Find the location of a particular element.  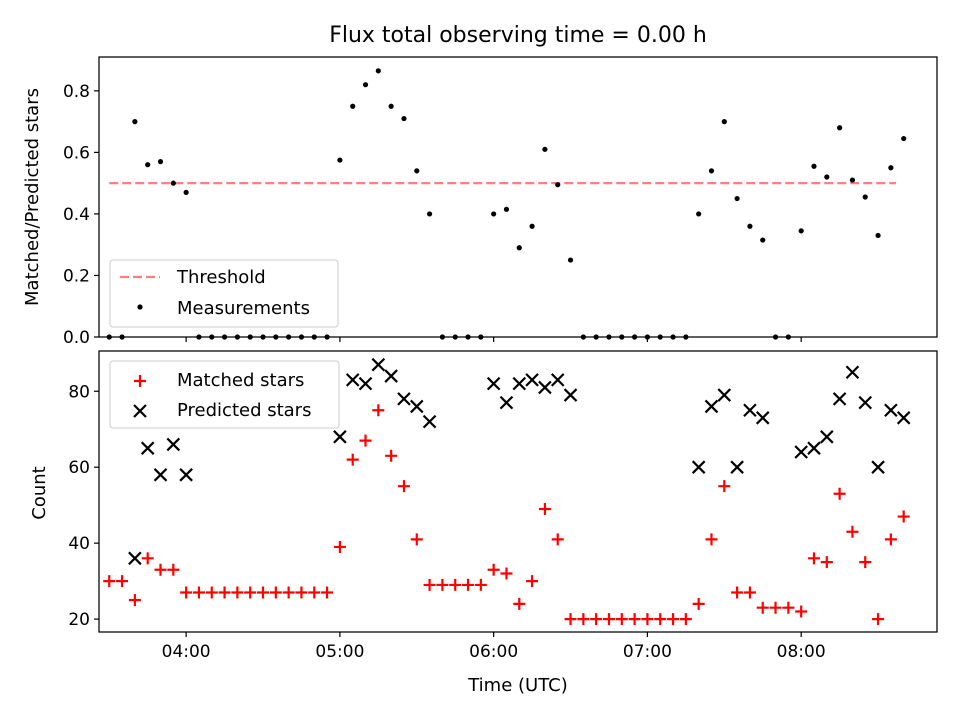

x-axis-label: Time (UTC) is located at coordinates (517, 685).